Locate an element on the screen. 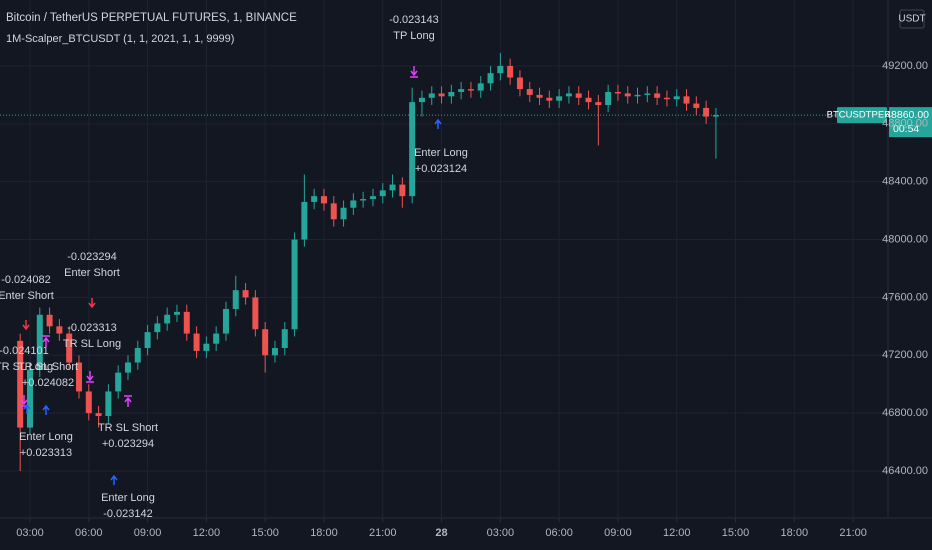  last-price-box is located at coordinates (910, 122).